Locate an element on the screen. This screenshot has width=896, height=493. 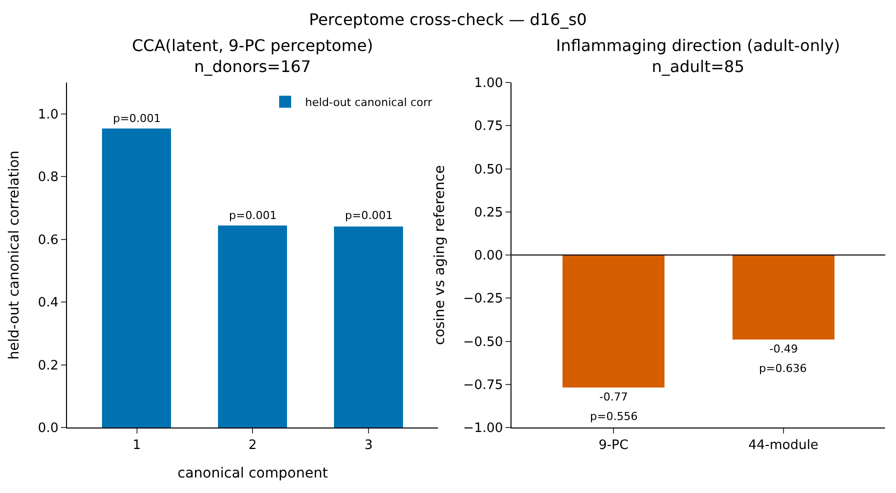
y-tick-label: −0.25 is located at coordinates (483, 299).